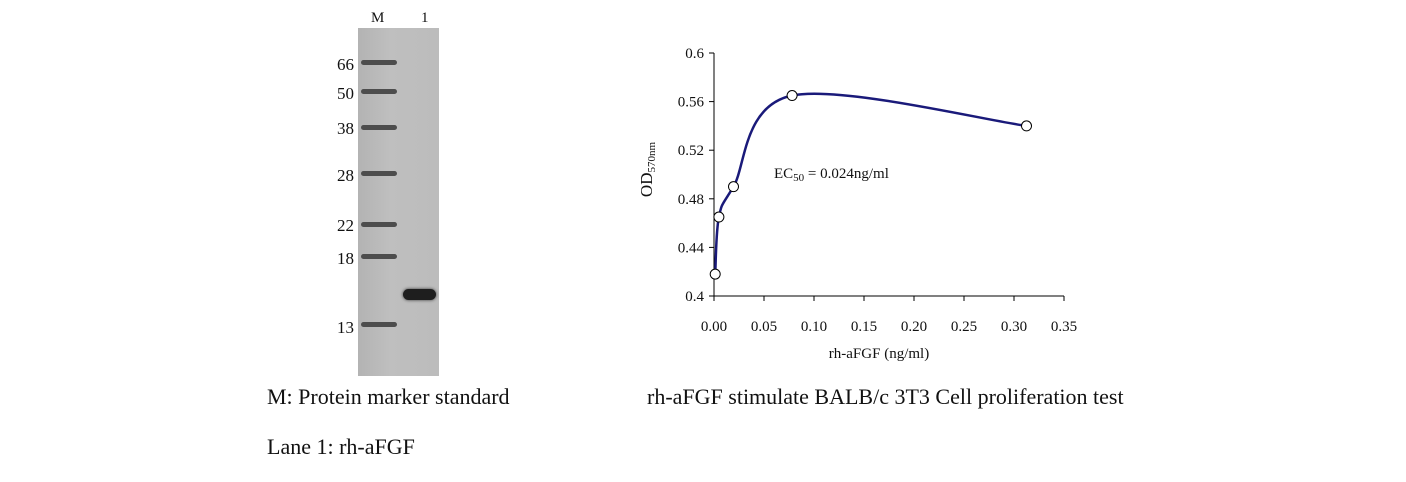  Describe the element at coordinates (345, 93) in the screenshot. I see `mw-label-50: 50` at that location.